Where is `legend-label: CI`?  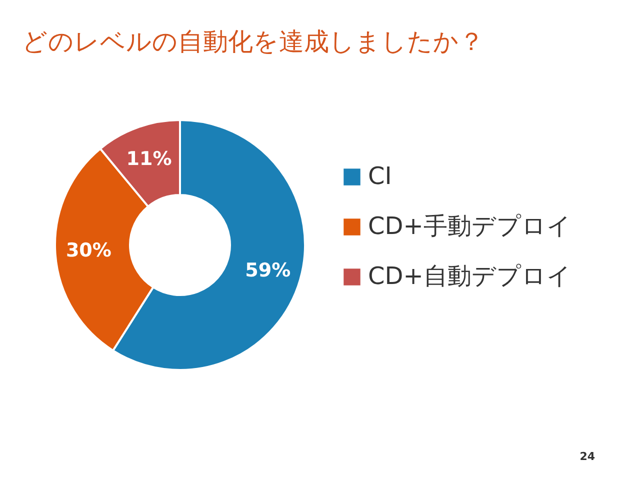
legend-label: CI is located at coordinates (380, 176).